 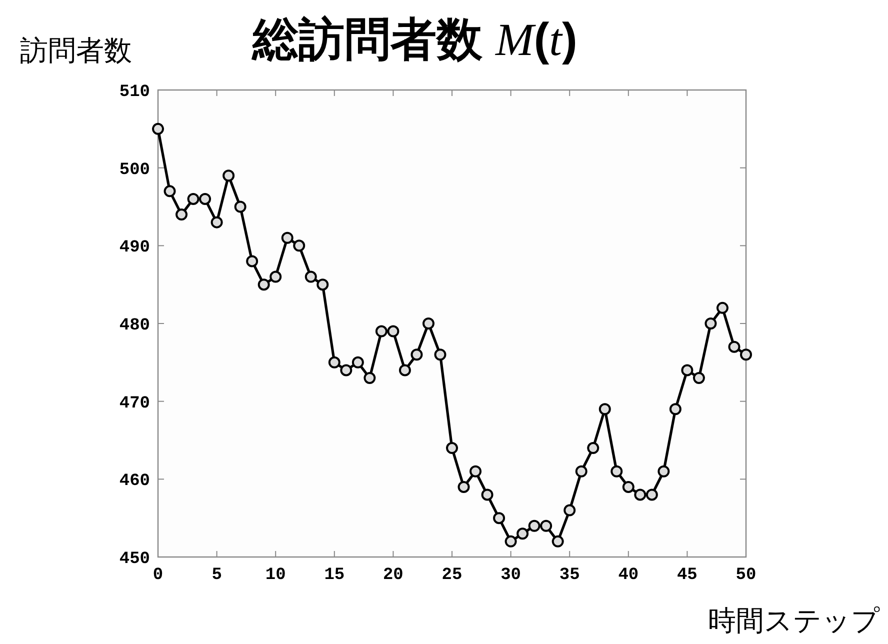 What do you see at coordinates (393, 575) in the screenshot?
I see `x-tick-label: 20` at bounding box center [393, 575].